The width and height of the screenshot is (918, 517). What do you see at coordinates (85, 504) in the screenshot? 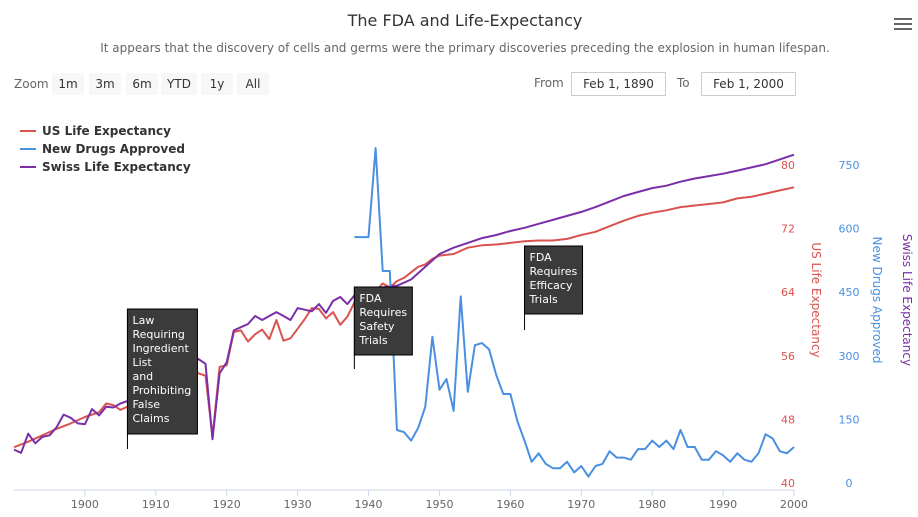
I see `x-tick-label: 1900` at bounding box center [85, 504].